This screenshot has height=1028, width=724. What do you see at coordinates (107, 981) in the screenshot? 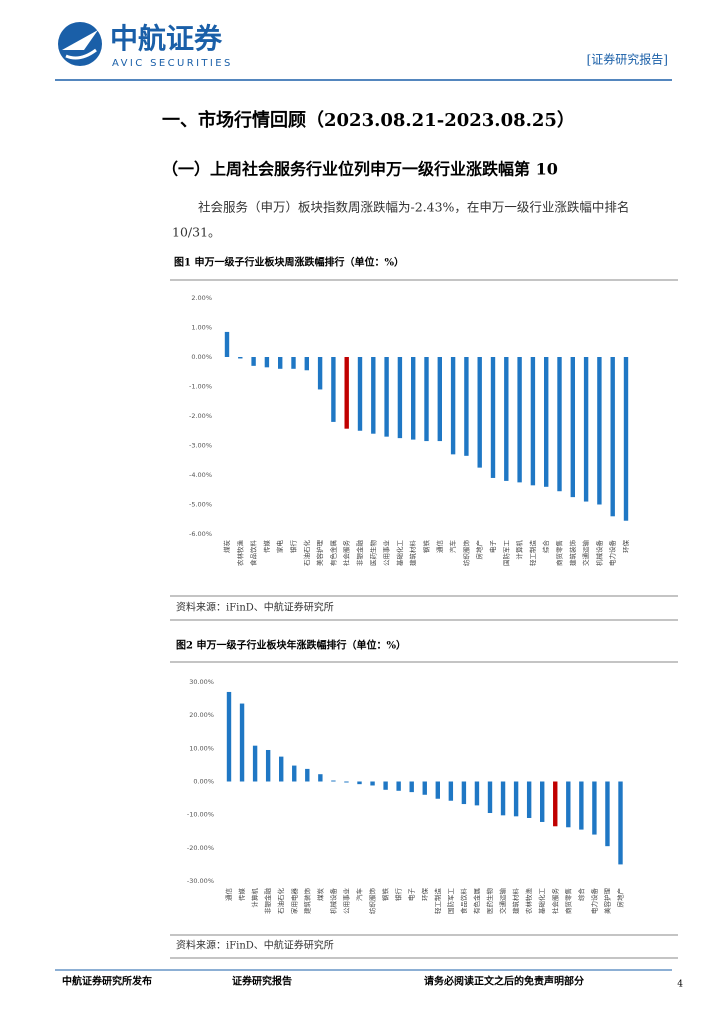
I see `footer-left: 中航证券研究所发布` at bounding box center [107, 981].